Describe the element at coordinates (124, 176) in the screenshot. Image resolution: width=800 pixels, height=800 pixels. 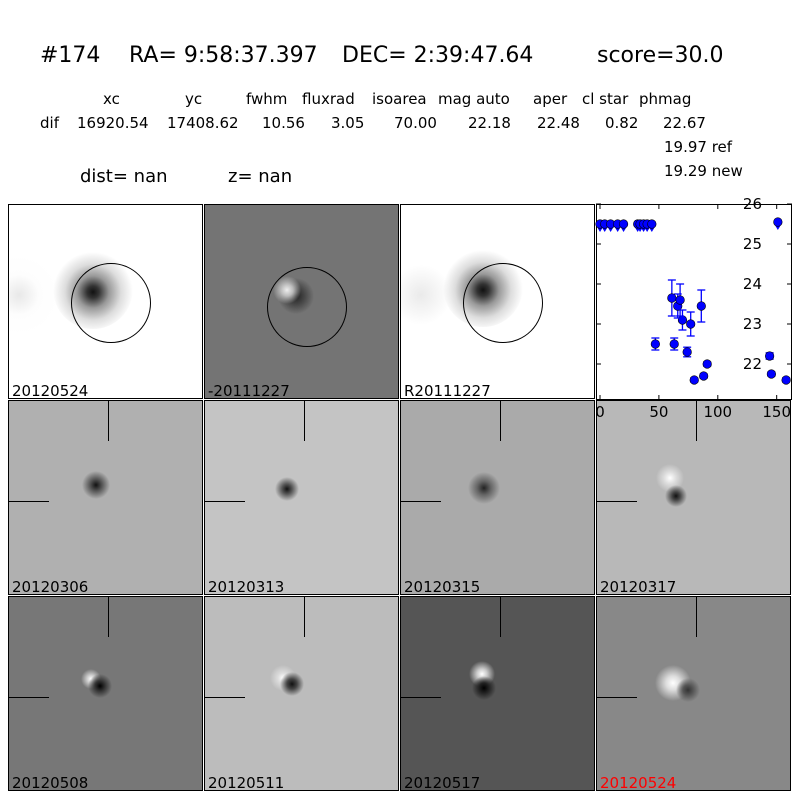
I see `dist: dist= nan` at that location.